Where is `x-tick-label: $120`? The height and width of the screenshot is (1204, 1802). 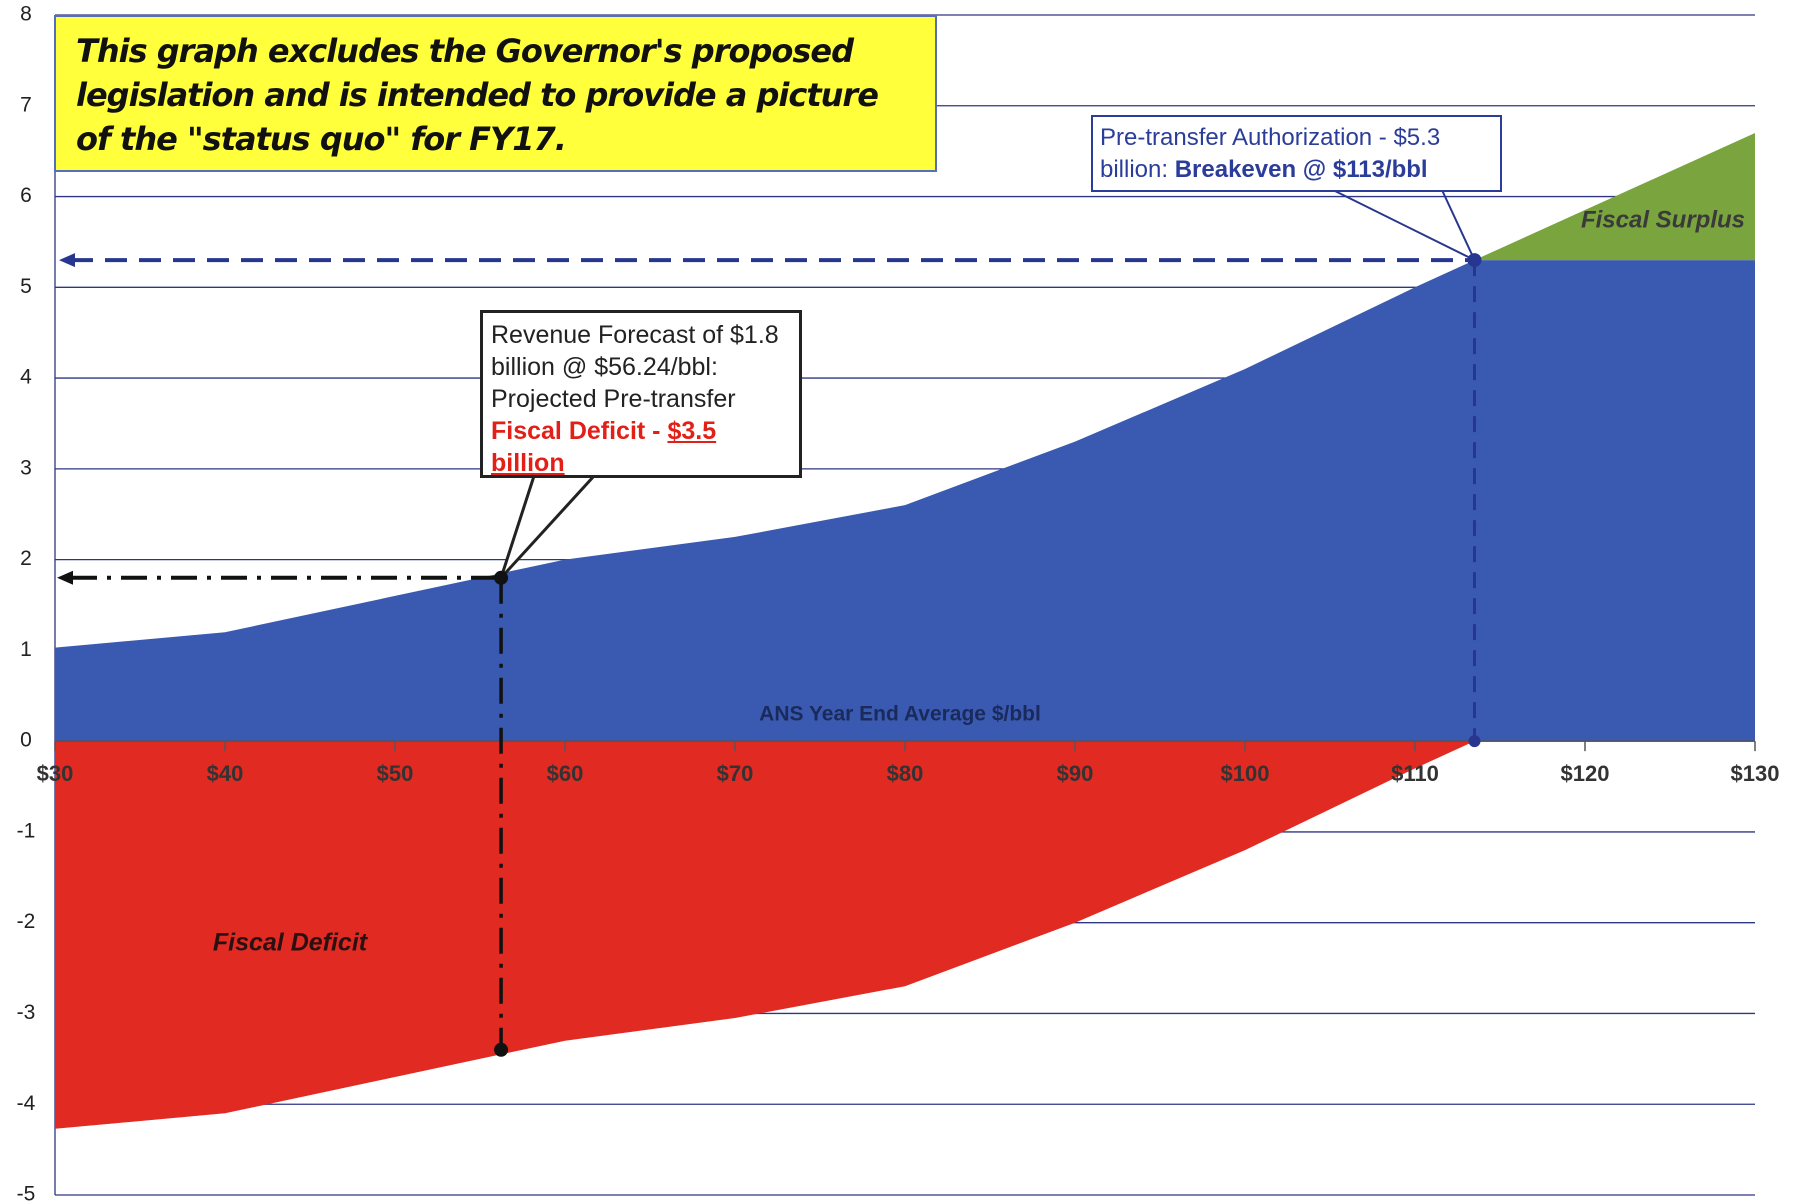 x-tick-label: $120 is located at coordinates (1585, 773).